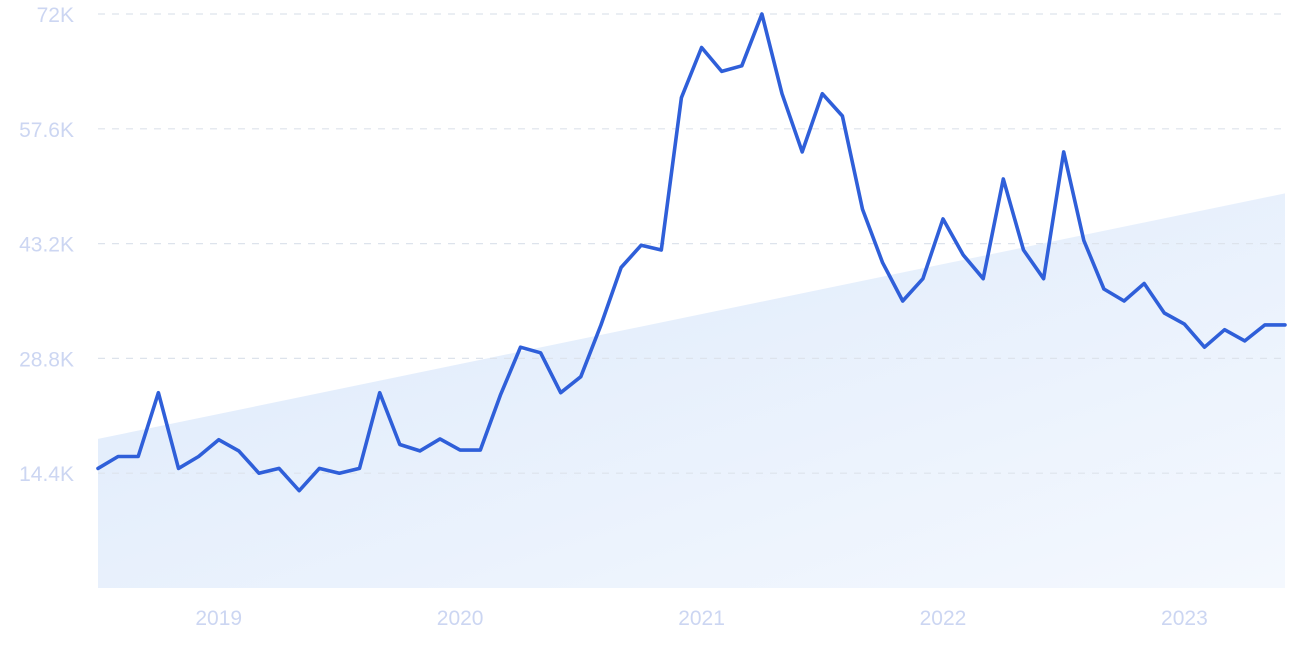 This screenshot has height=645, width=1290. What do you see at coordinates (460, 618) in the screenshot?
I see `x-tick-label: 2020` at bounding box center [460, 618].